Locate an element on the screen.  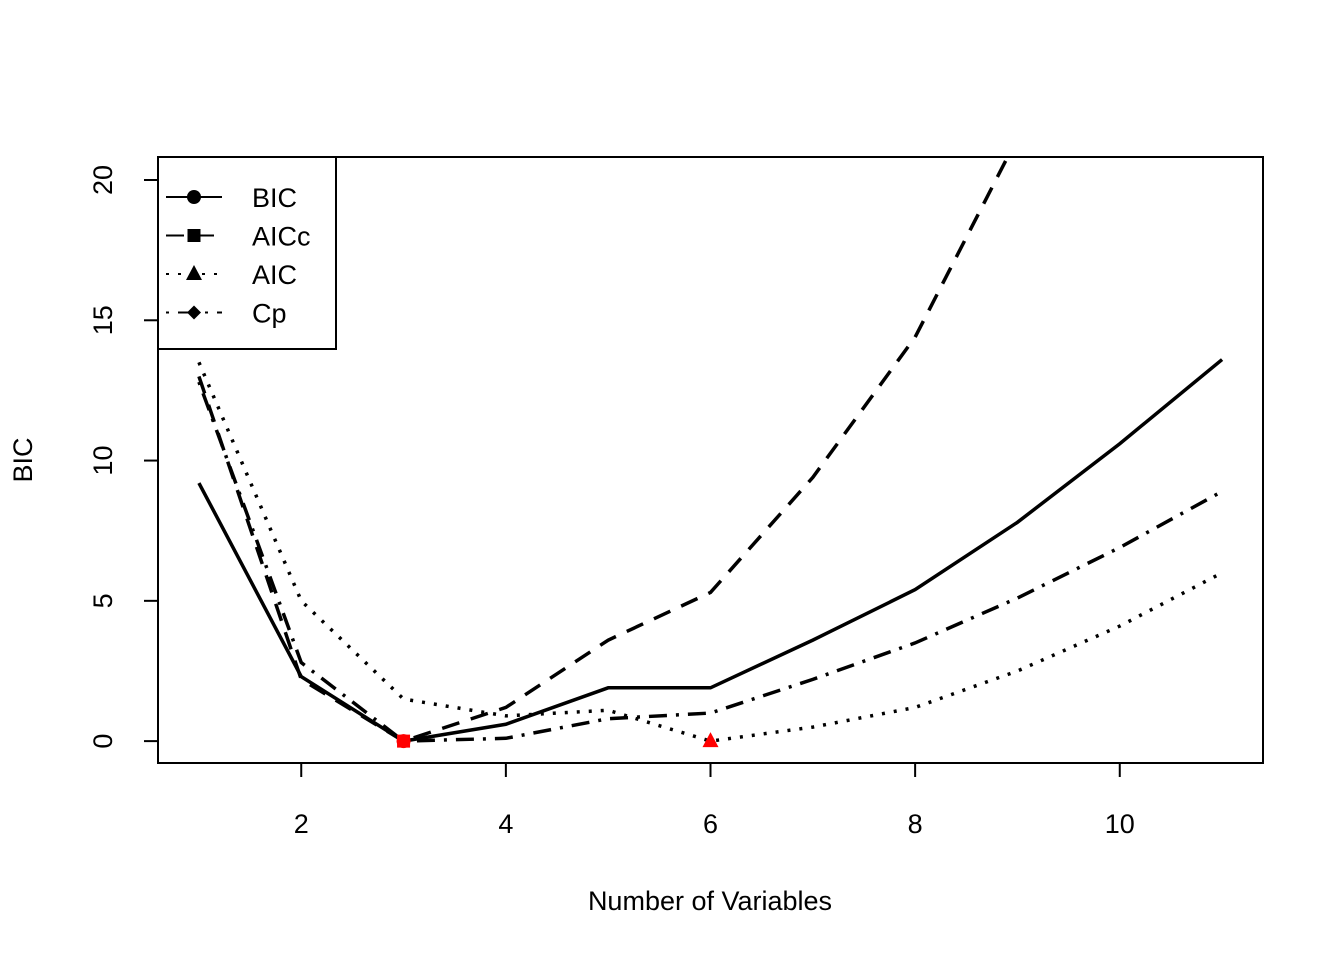
x-axis-label: Number of Variables is located at coordinates (710, 901).